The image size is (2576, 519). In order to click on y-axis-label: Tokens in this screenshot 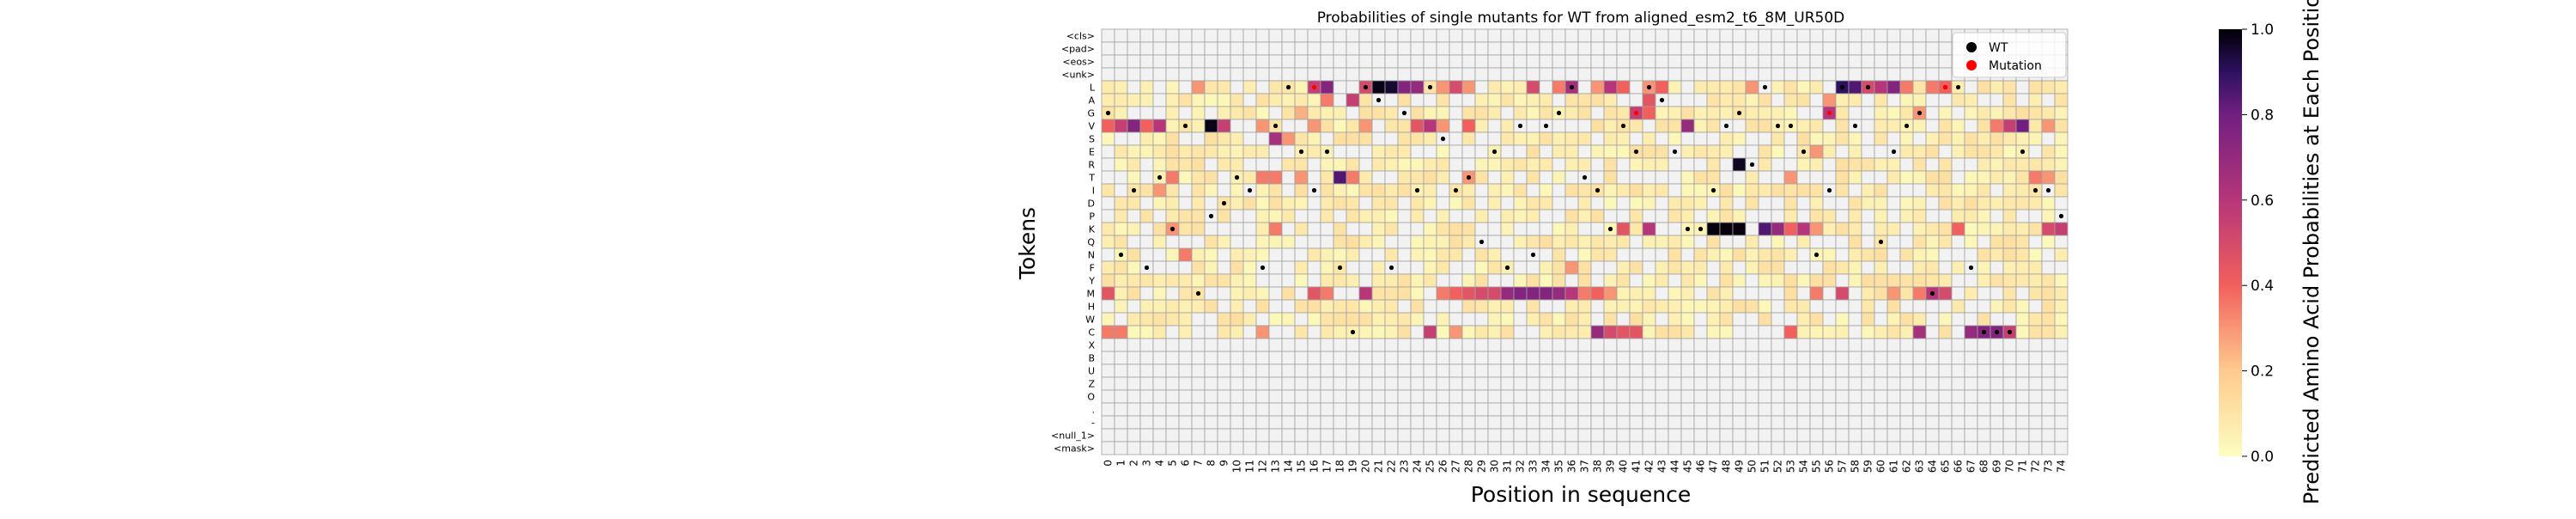, I will do `click(1027, 243)`.